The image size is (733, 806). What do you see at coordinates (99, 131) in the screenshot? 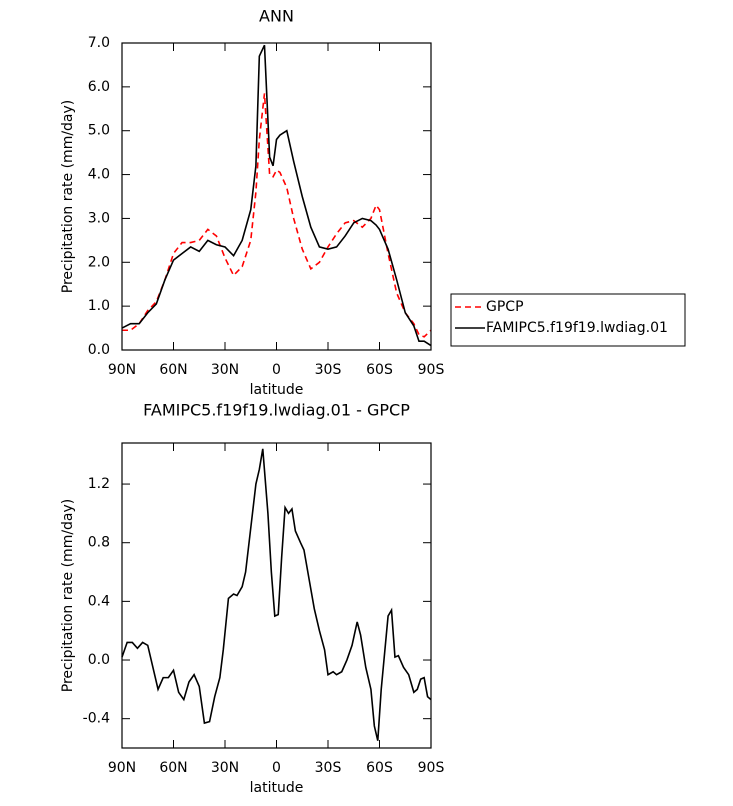
I see `y-tick-label: 5.0` at bounding box center [99, 131].